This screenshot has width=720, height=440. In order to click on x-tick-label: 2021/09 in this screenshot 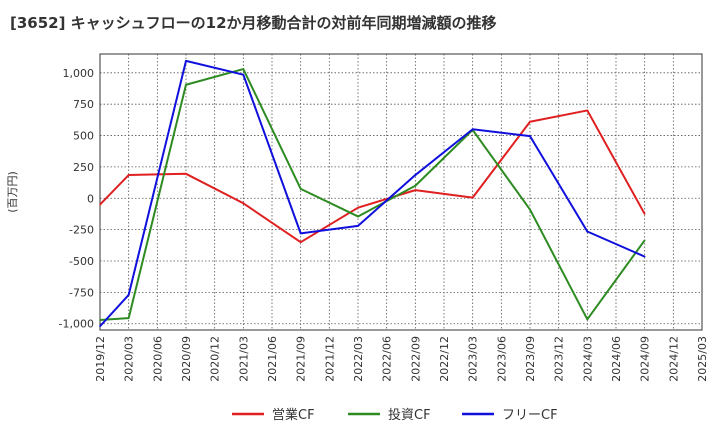, I will do `click(301, 359)`.